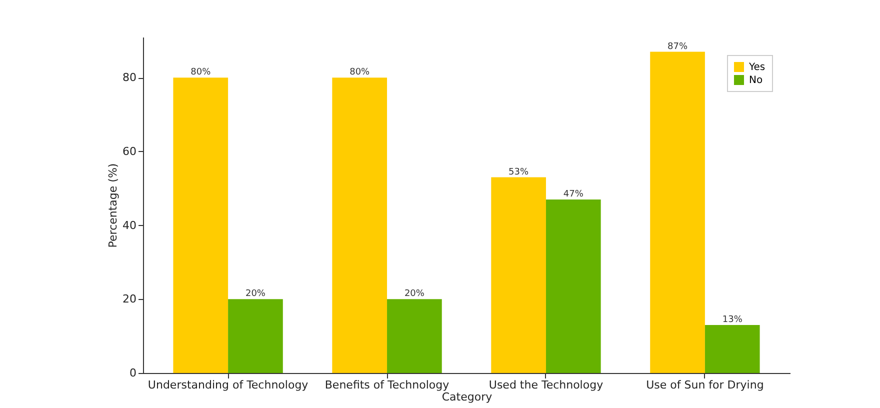 The height and width of the screenshot is (408, 880). I want to click on y-tick-label: 60, so click(129, 151).